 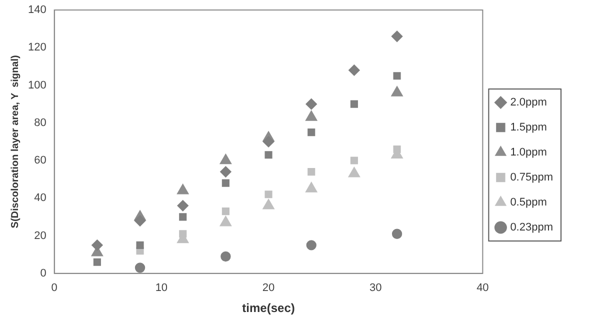 What do you see at coordinates (528, 128) in the screenshot?
I see `legend-label: 1.5ppm` at bounding box center [528, 128].